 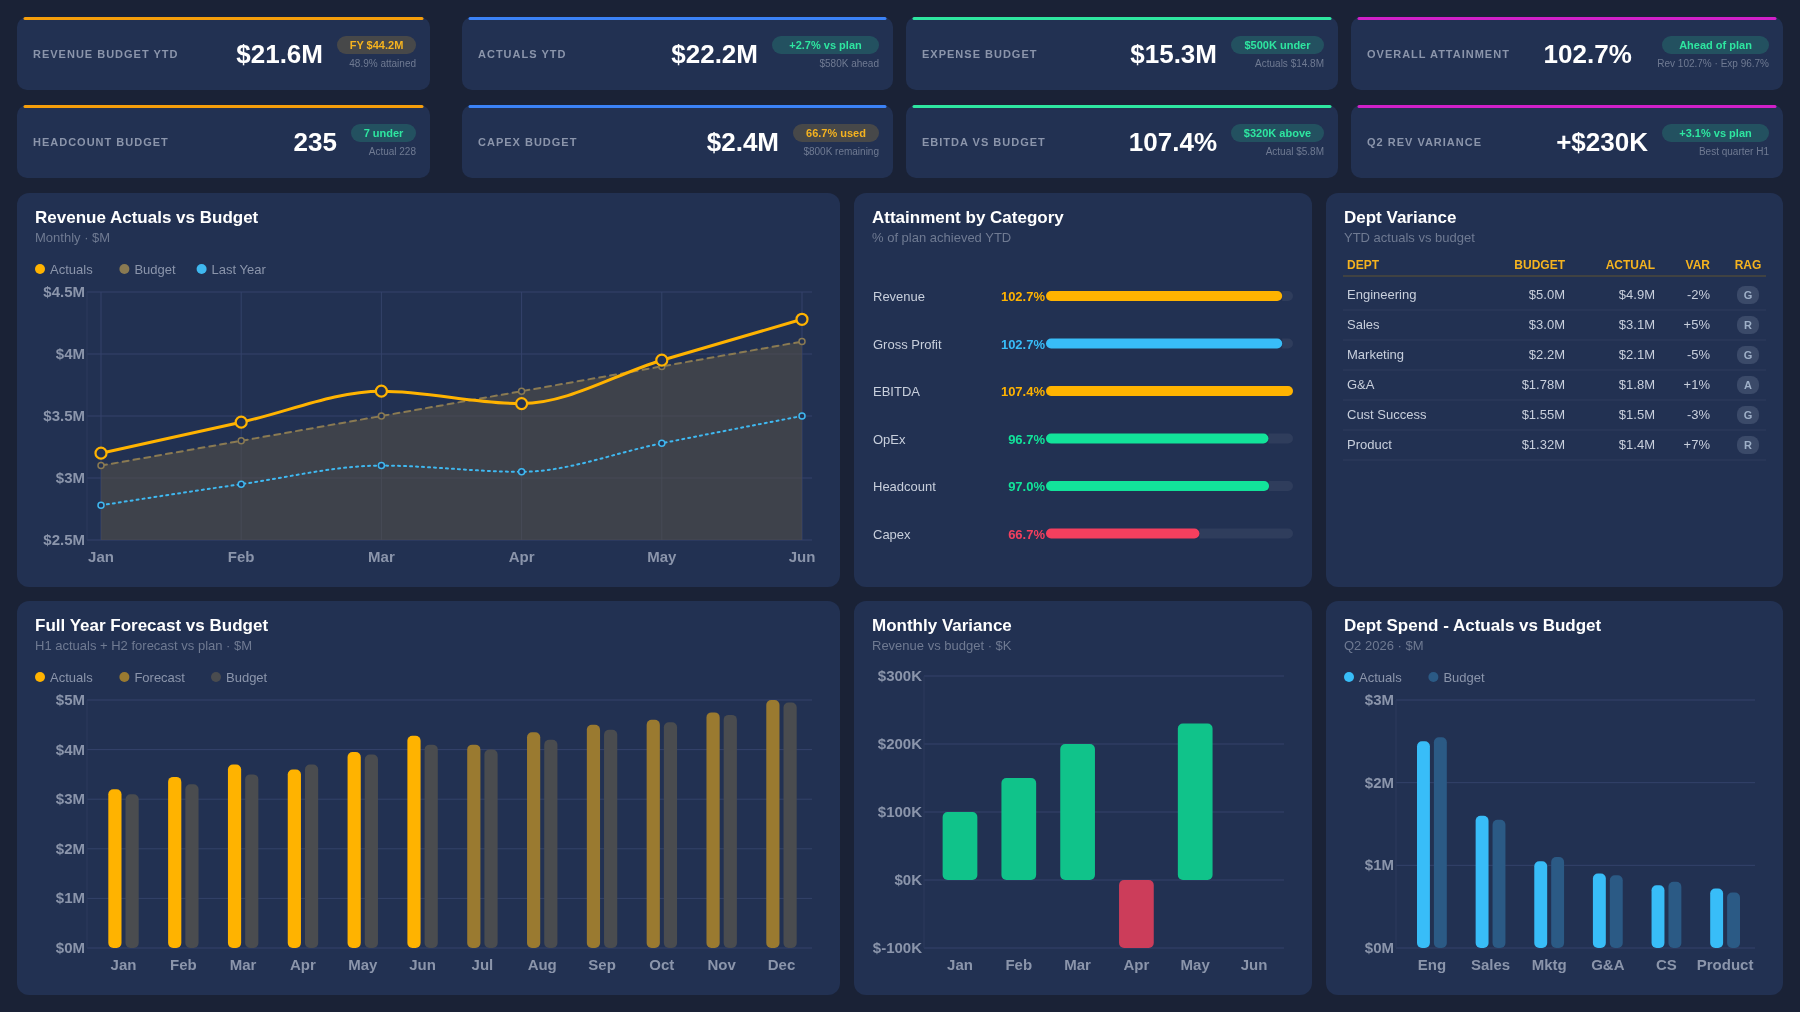 I want to click on chart-title: Dept Spend - Actuals vs Budget, so click(x=1473, y=625).